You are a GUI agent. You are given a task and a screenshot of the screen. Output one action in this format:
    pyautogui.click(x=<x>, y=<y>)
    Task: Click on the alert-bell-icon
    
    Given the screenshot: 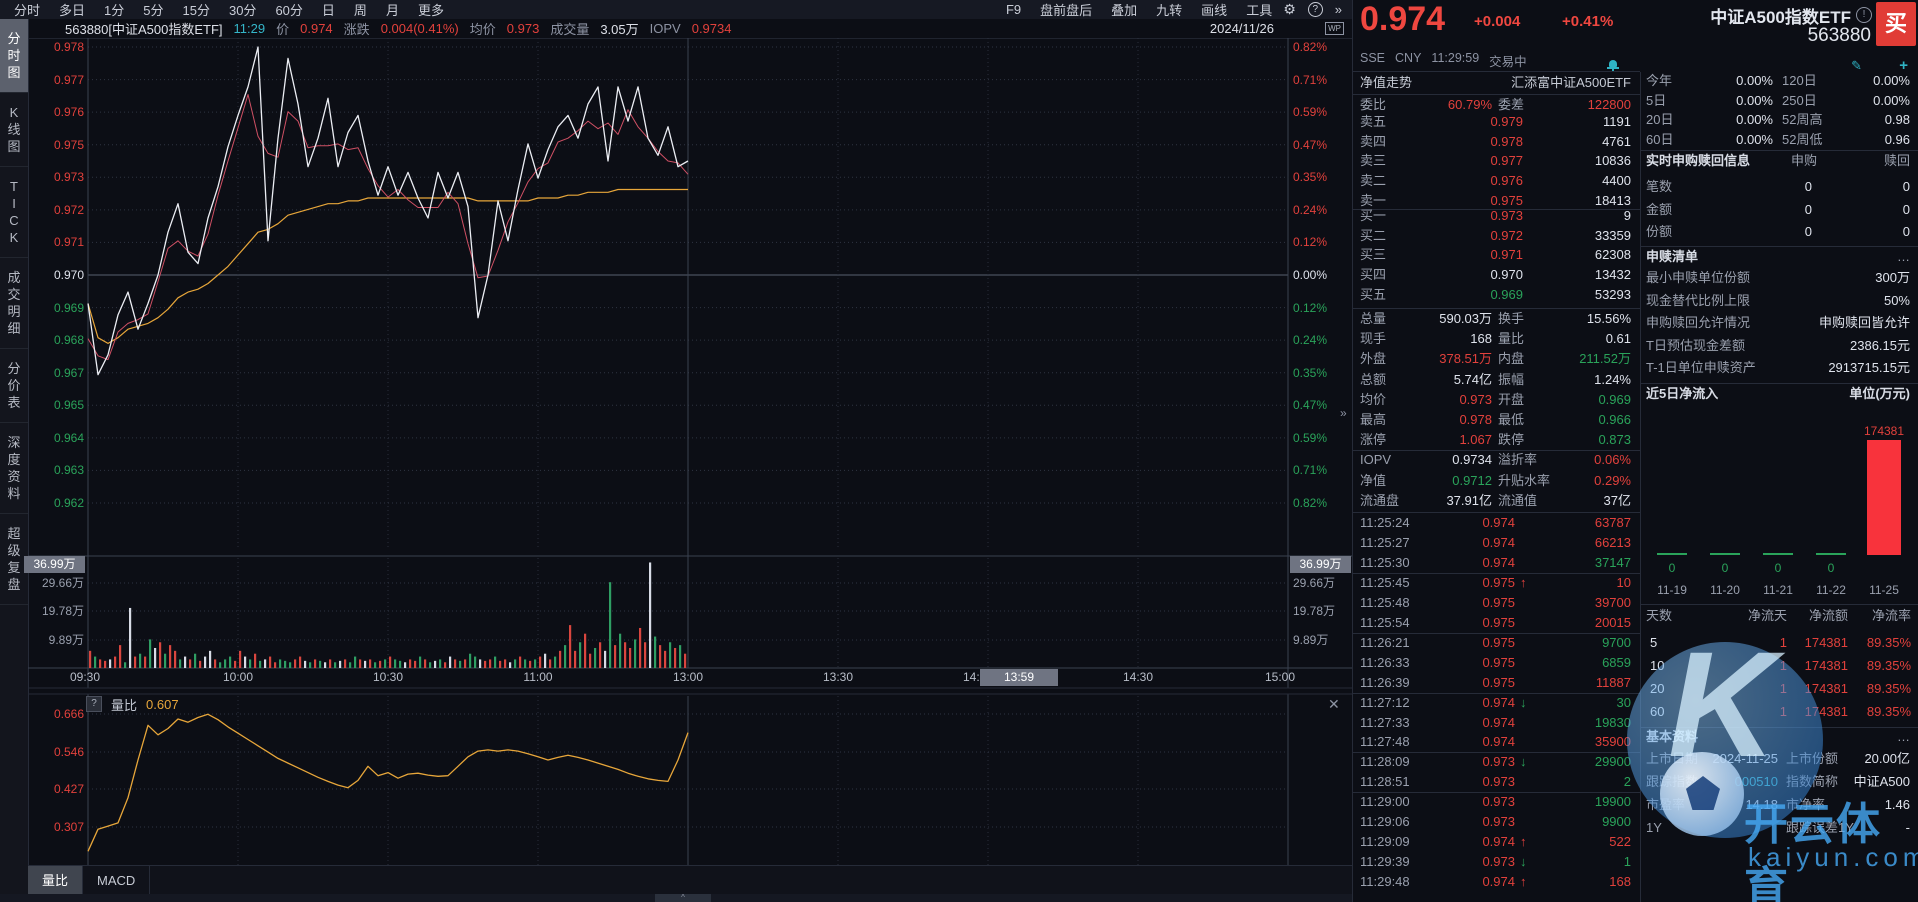 What is the action you would take?
    pyautogui.click(x=1613, y=65)
    